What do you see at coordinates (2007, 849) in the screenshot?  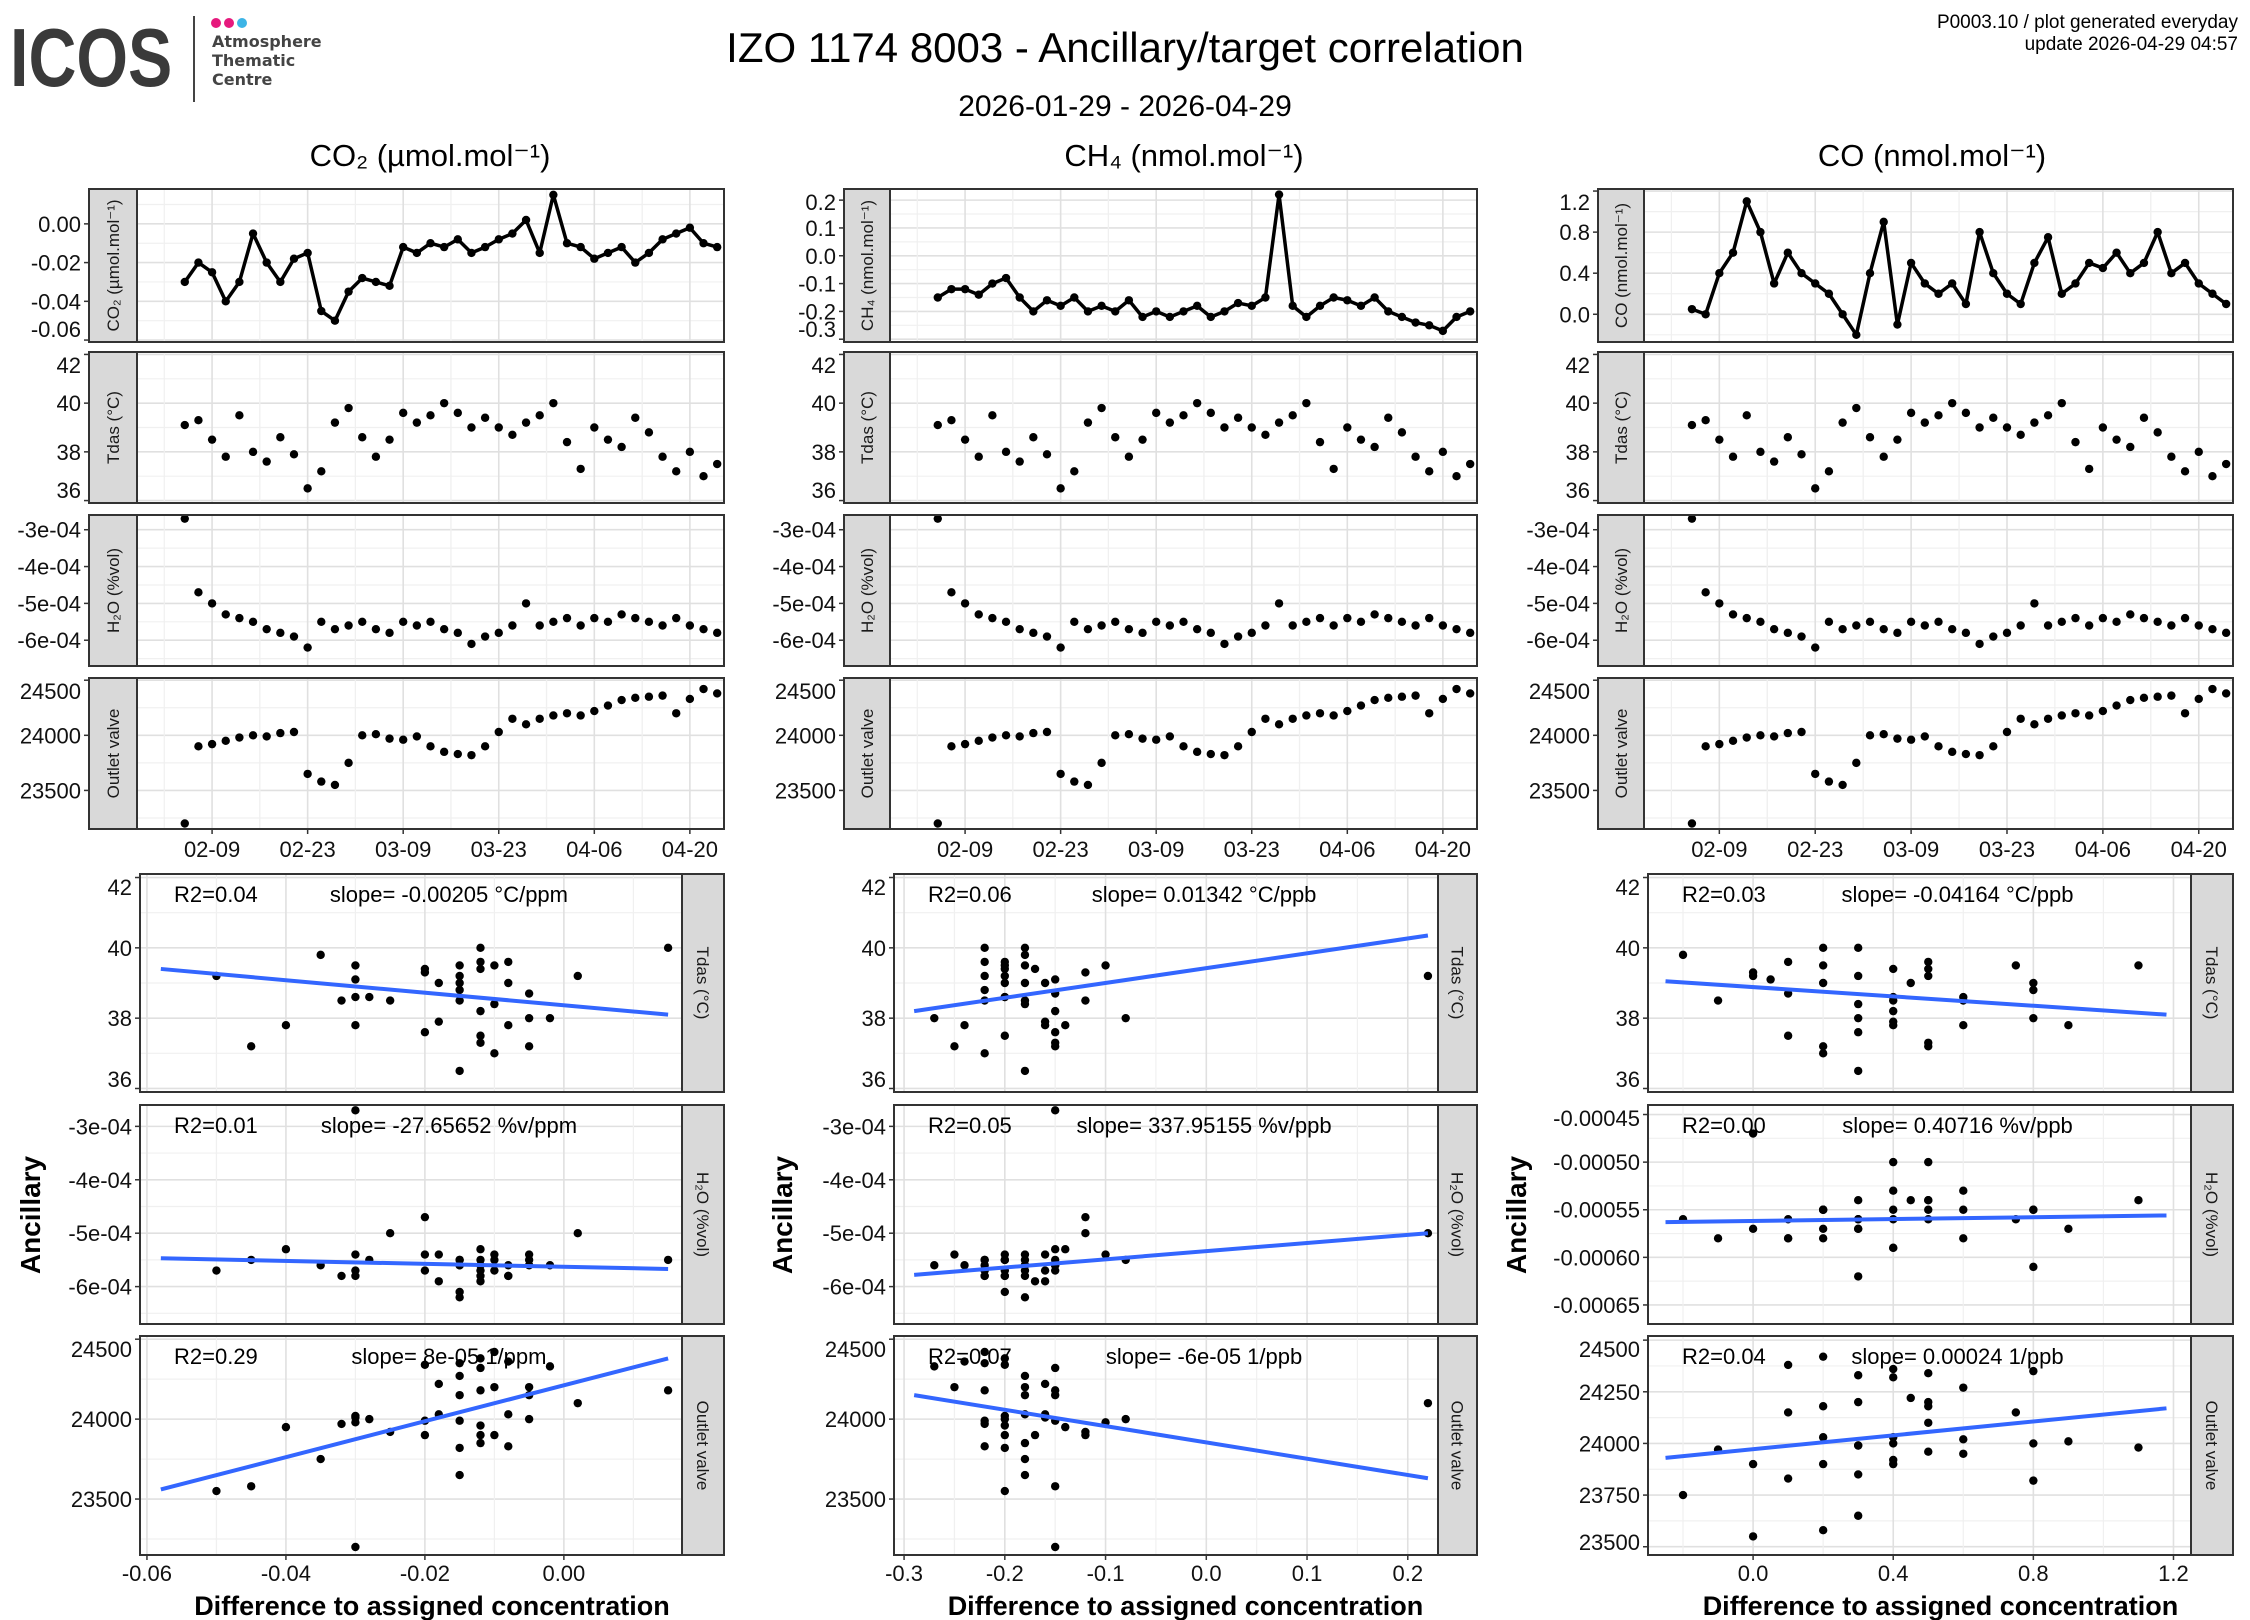 I see `x-tick-label: 03-23` at bounding box center [2007, 849].